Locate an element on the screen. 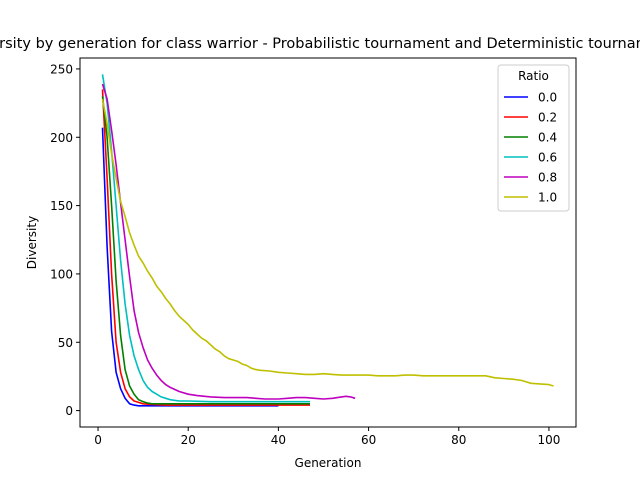 This screenshot has width=640, height=480. legend-label: 0.4 is located at coordinates (547, 138).